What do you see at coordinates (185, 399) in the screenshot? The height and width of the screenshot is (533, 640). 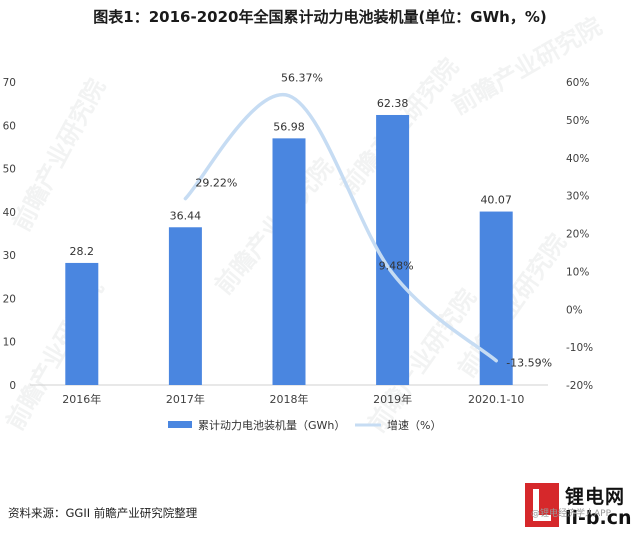 I see `x-tick-label: 2017年` at bounding box center [185, 399].